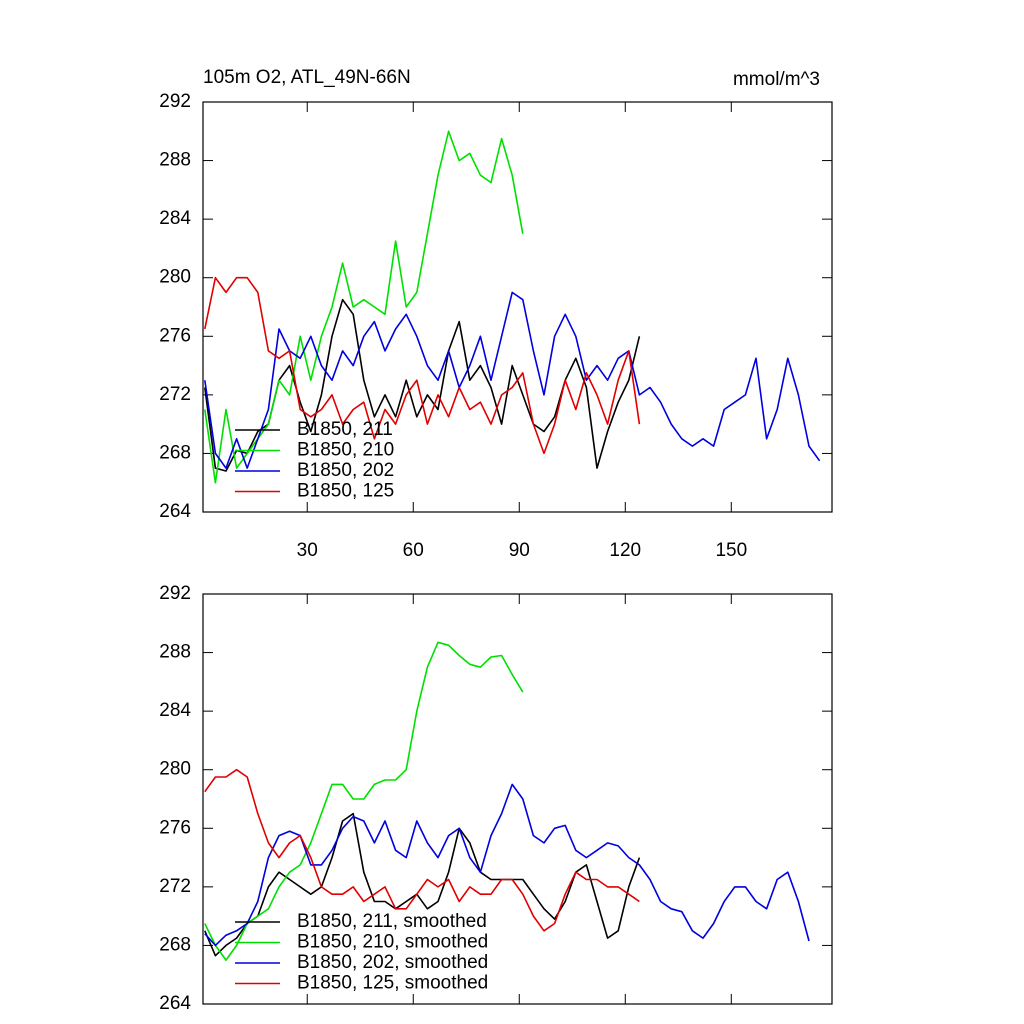 The height and width of the screenshot is (1024, 1024). I want to click on legend-label: B1850, 202, so click(345, 470).